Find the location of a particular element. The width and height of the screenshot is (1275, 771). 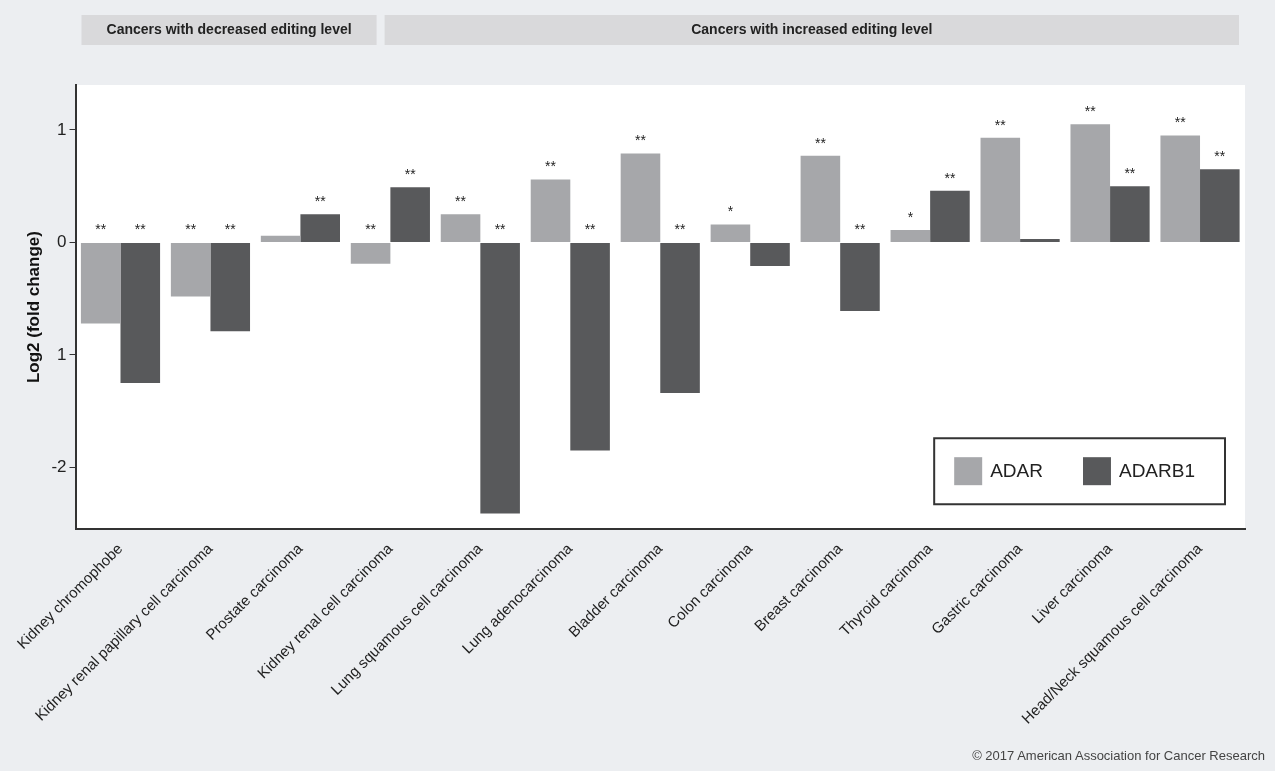

y-axis-title: Log2 (fold change) is located at coordinates (33, 307).